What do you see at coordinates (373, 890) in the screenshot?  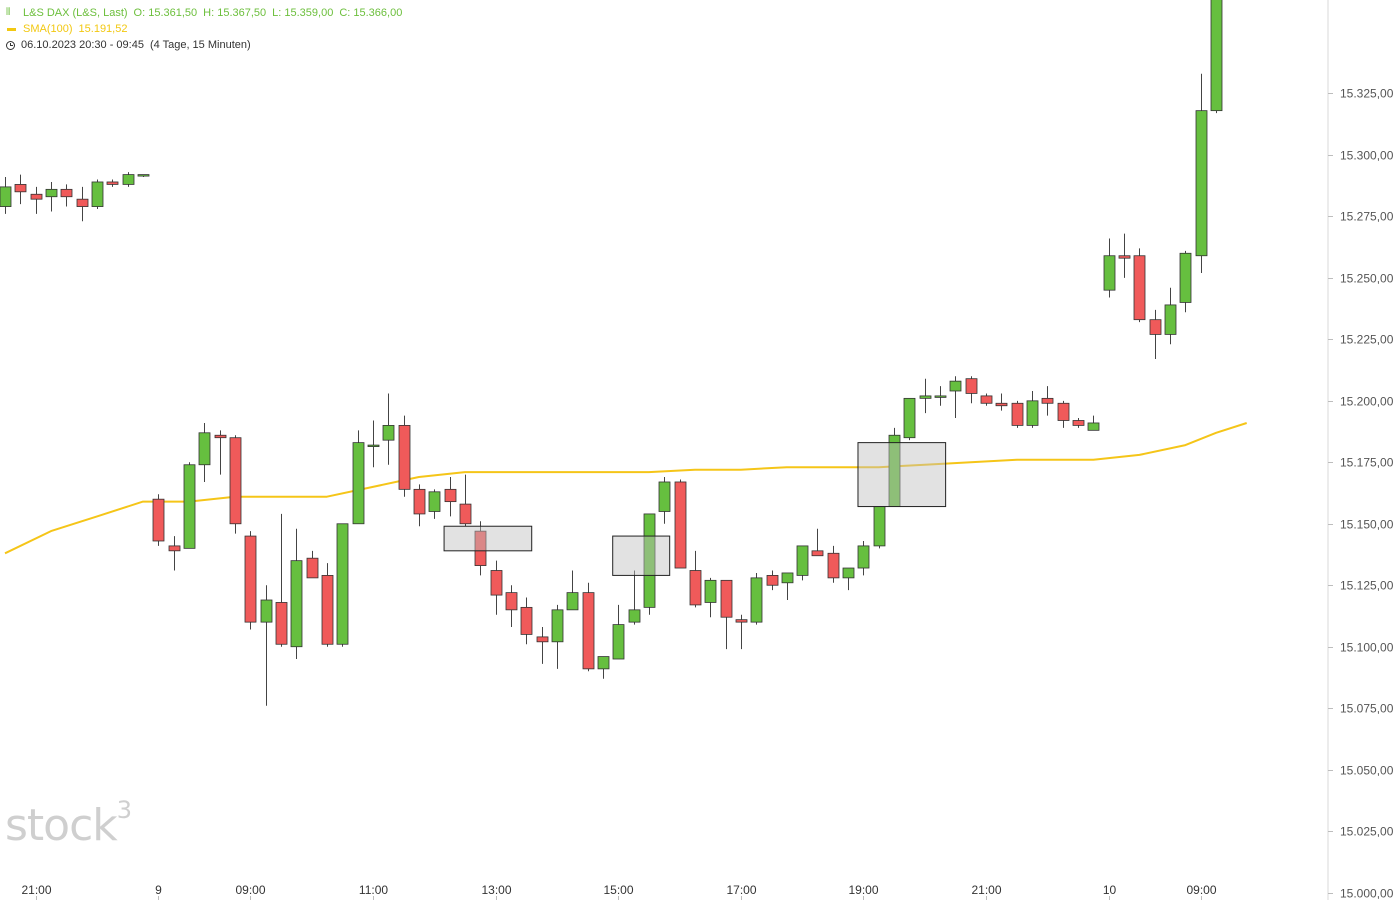 I see `x-tick-label: 11:00` at bounding box center [373, 890].